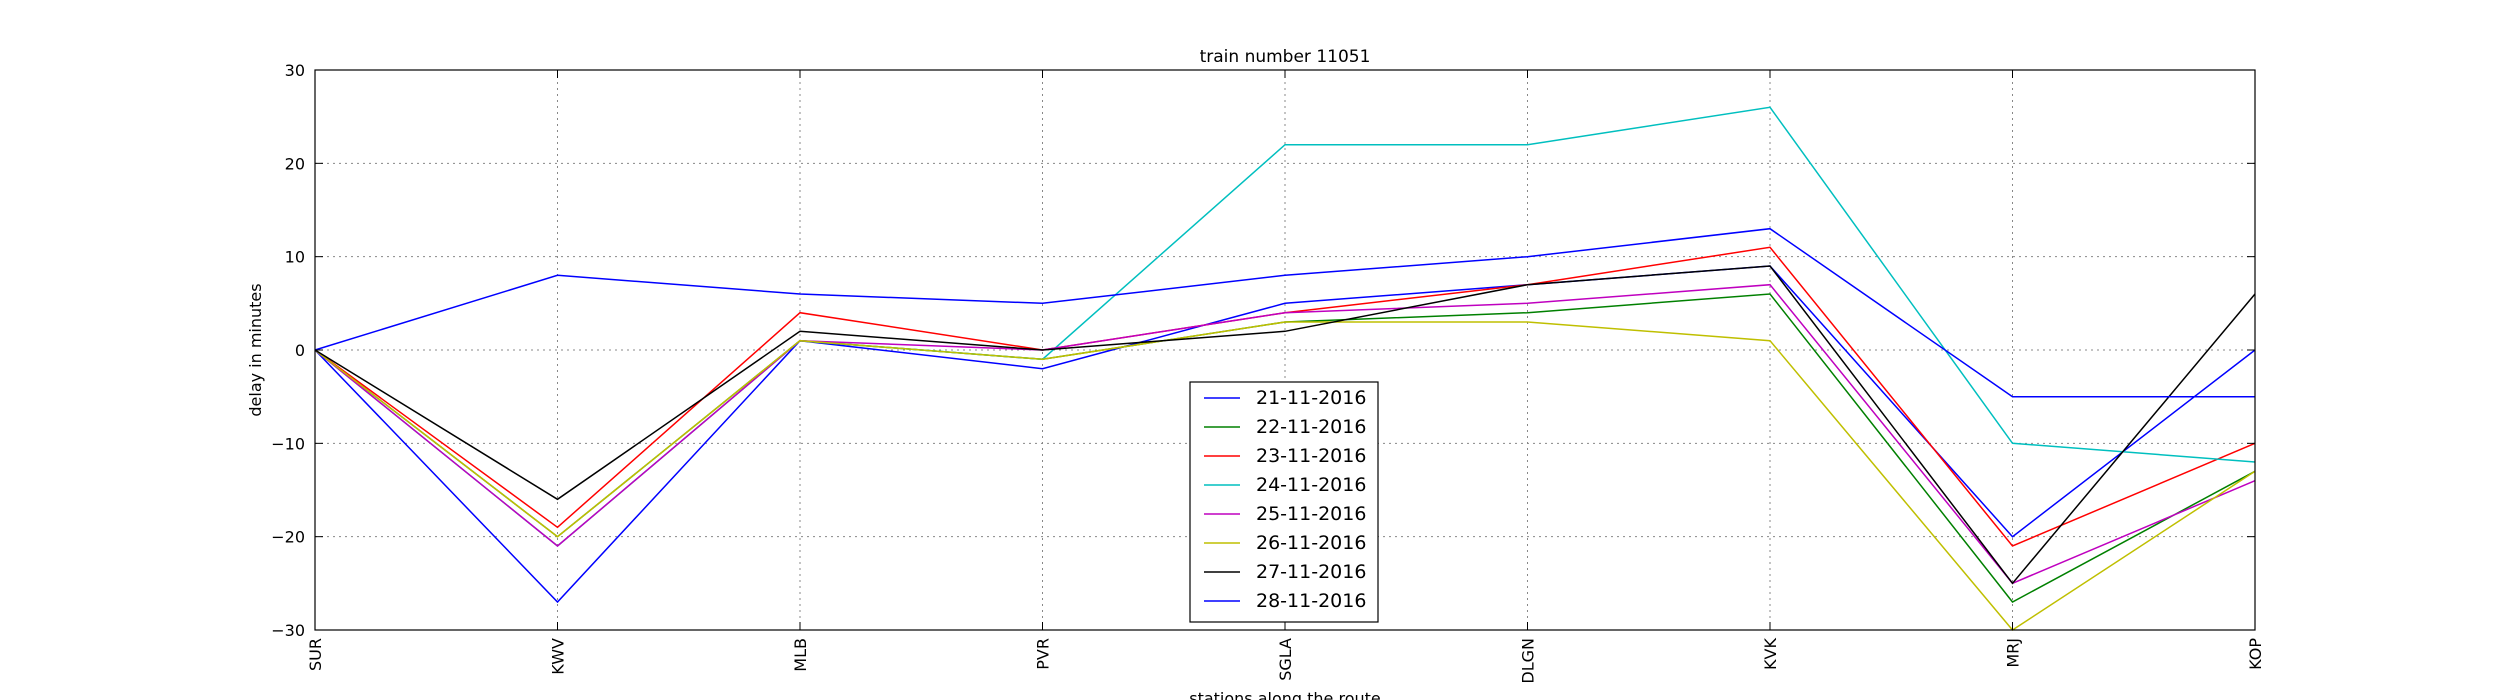  Describe the element at coordinates (1285, 57) in the screenshot. I see `chart-title: train number 11051` at that location.